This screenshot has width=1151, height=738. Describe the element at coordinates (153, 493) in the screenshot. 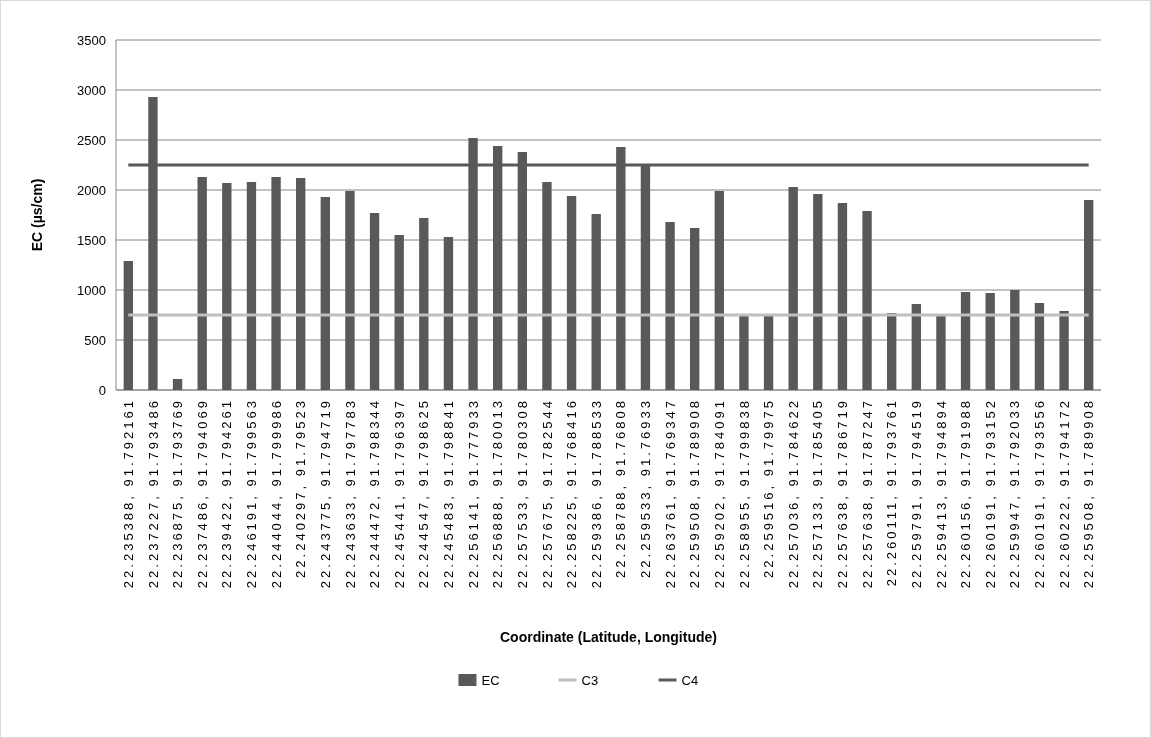

I see `x-tick-label: 22.237227, 91.793486` at that location.